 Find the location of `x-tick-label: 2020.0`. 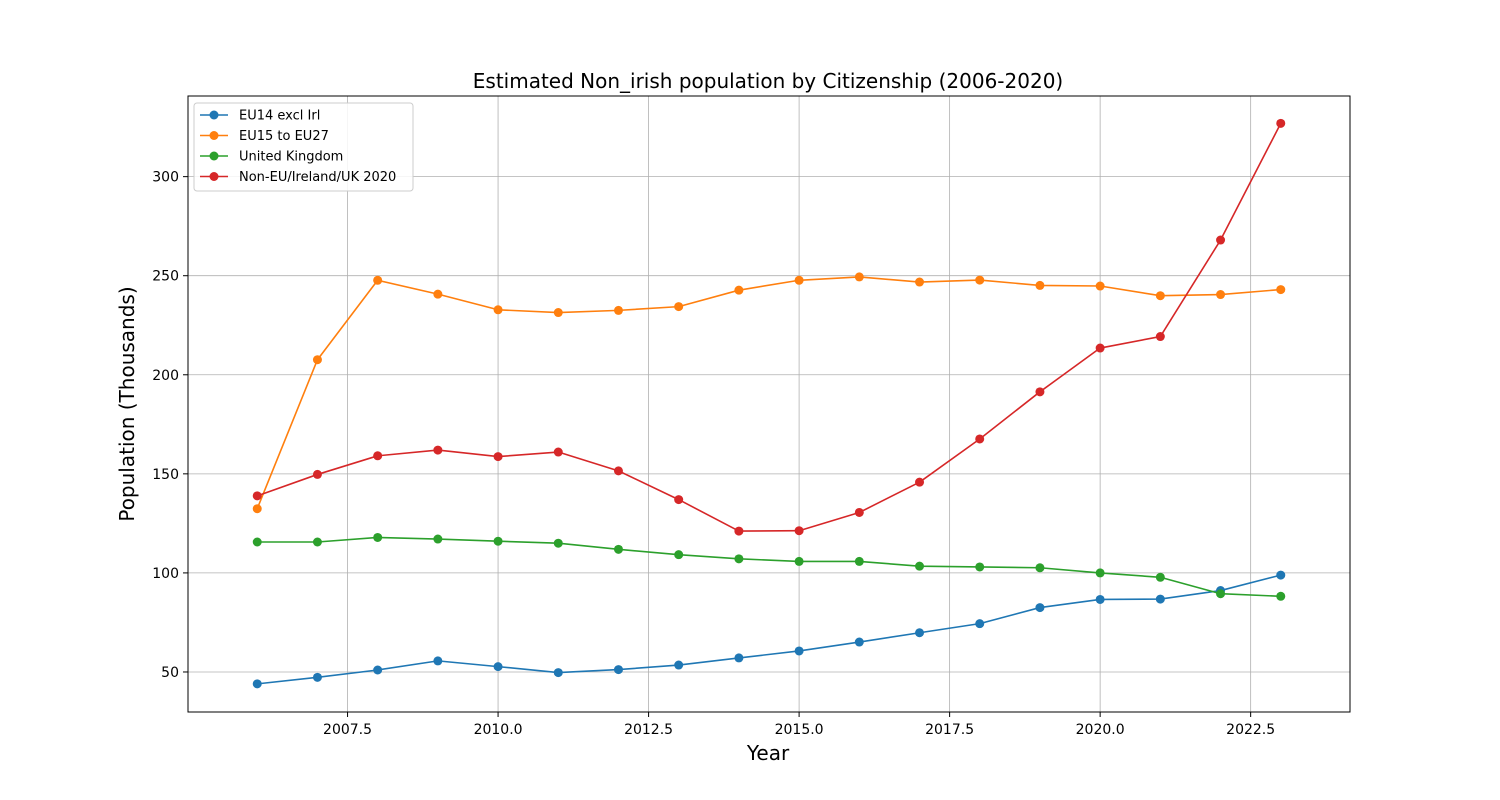

x-tick-label: 2020.0 is located at coordinates (1100, 730).